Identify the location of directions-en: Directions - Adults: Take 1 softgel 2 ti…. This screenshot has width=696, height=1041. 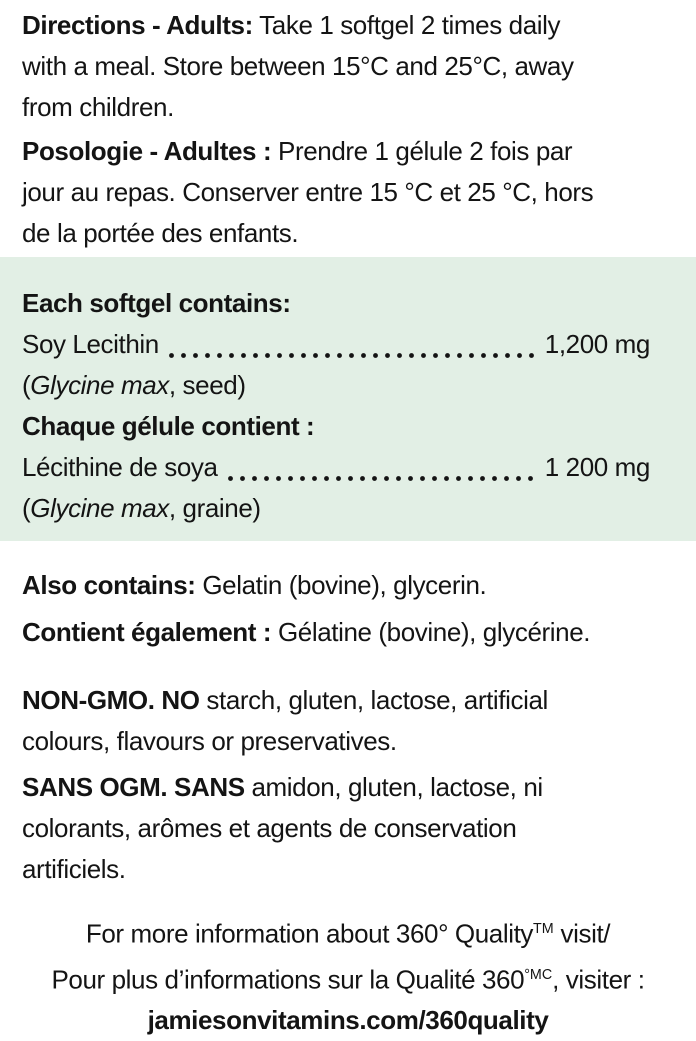
(359, 66).